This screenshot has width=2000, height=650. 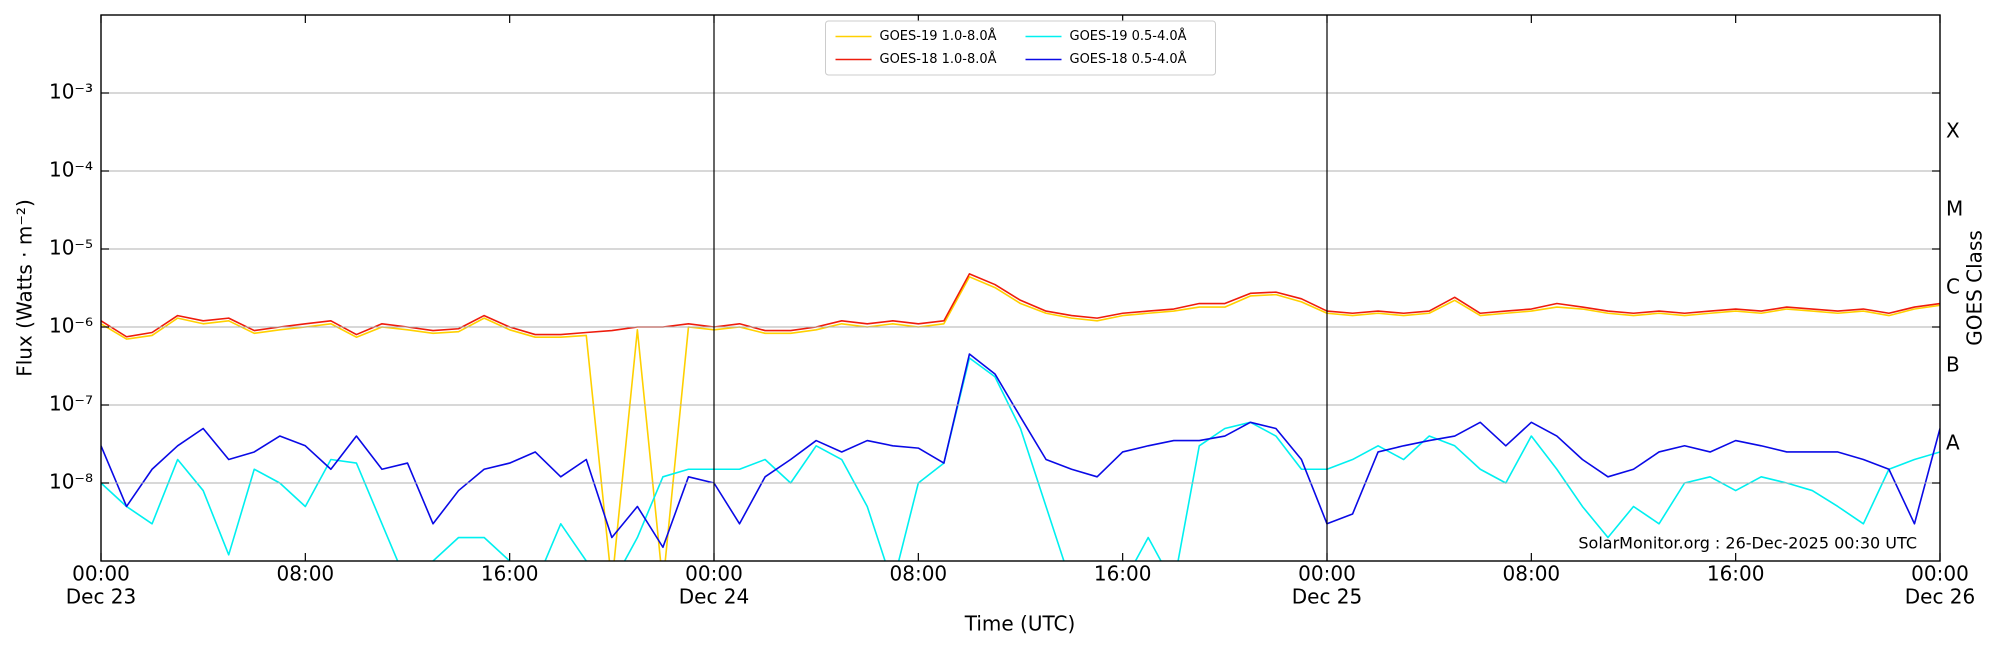 I want to click on y-axis-label: Flux (Watts · m⁻²), so click(x=25, y=288).